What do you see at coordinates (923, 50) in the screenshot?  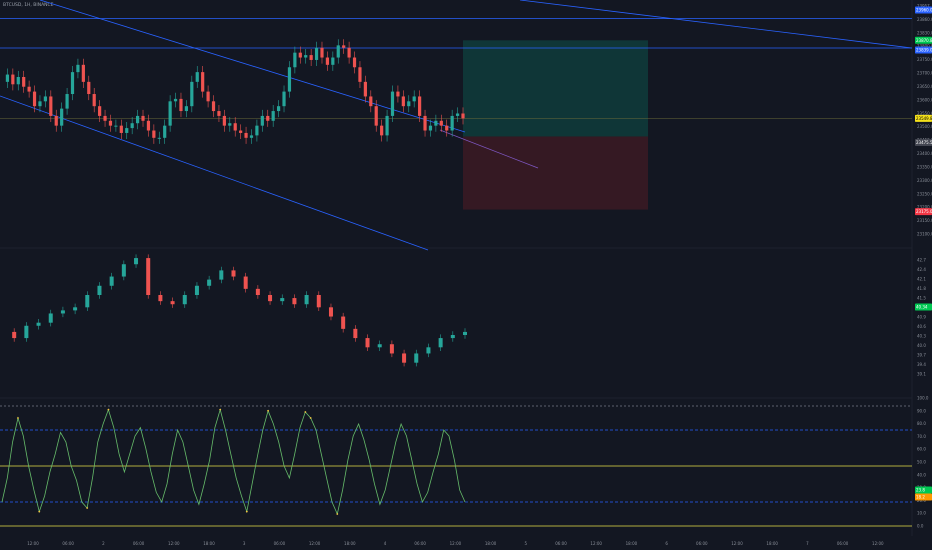 I see `badge-resistance` at bounding box center [923, 50].